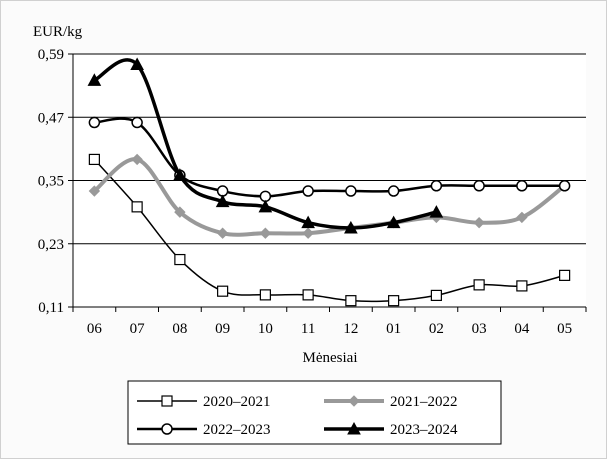 Image resolution: width=607 pixels, height=459 pixels. I want to click on legend-item: 2022–2023, so click(204, 430).